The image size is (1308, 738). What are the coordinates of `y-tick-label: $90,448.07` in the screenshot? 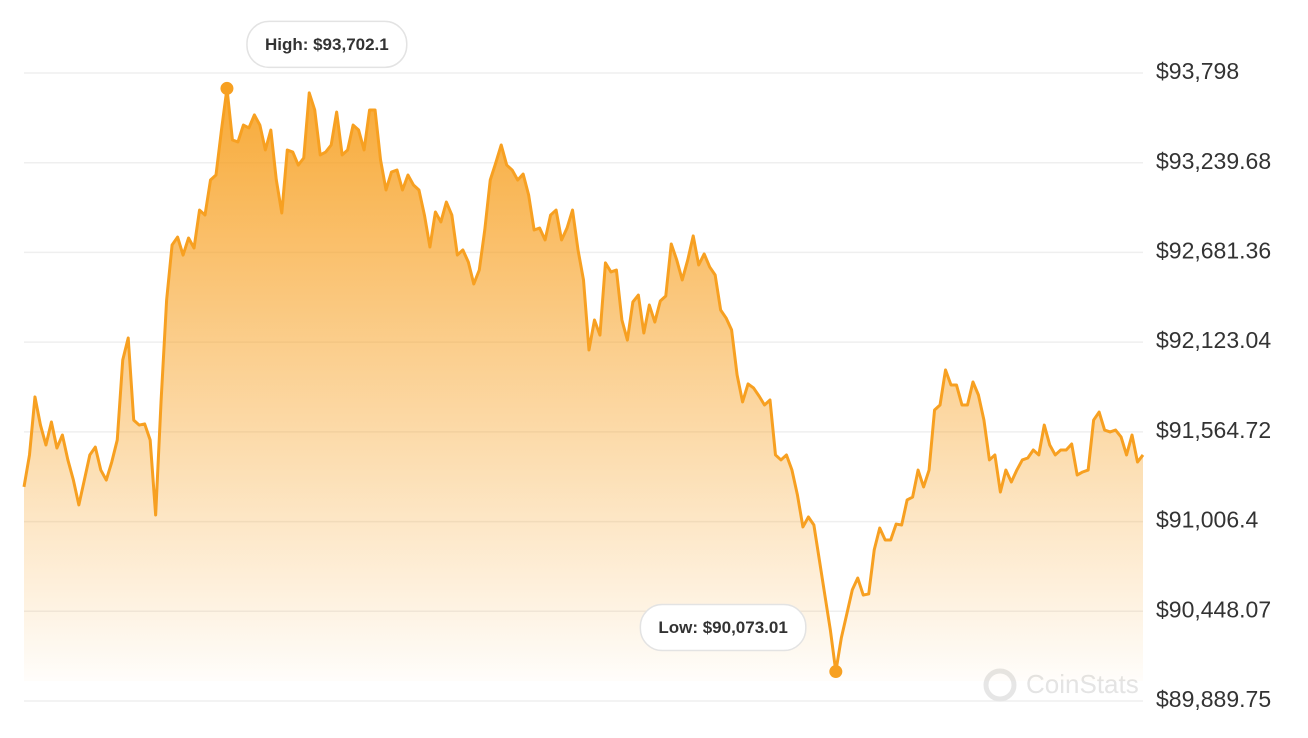 It's located at (1213, 609).